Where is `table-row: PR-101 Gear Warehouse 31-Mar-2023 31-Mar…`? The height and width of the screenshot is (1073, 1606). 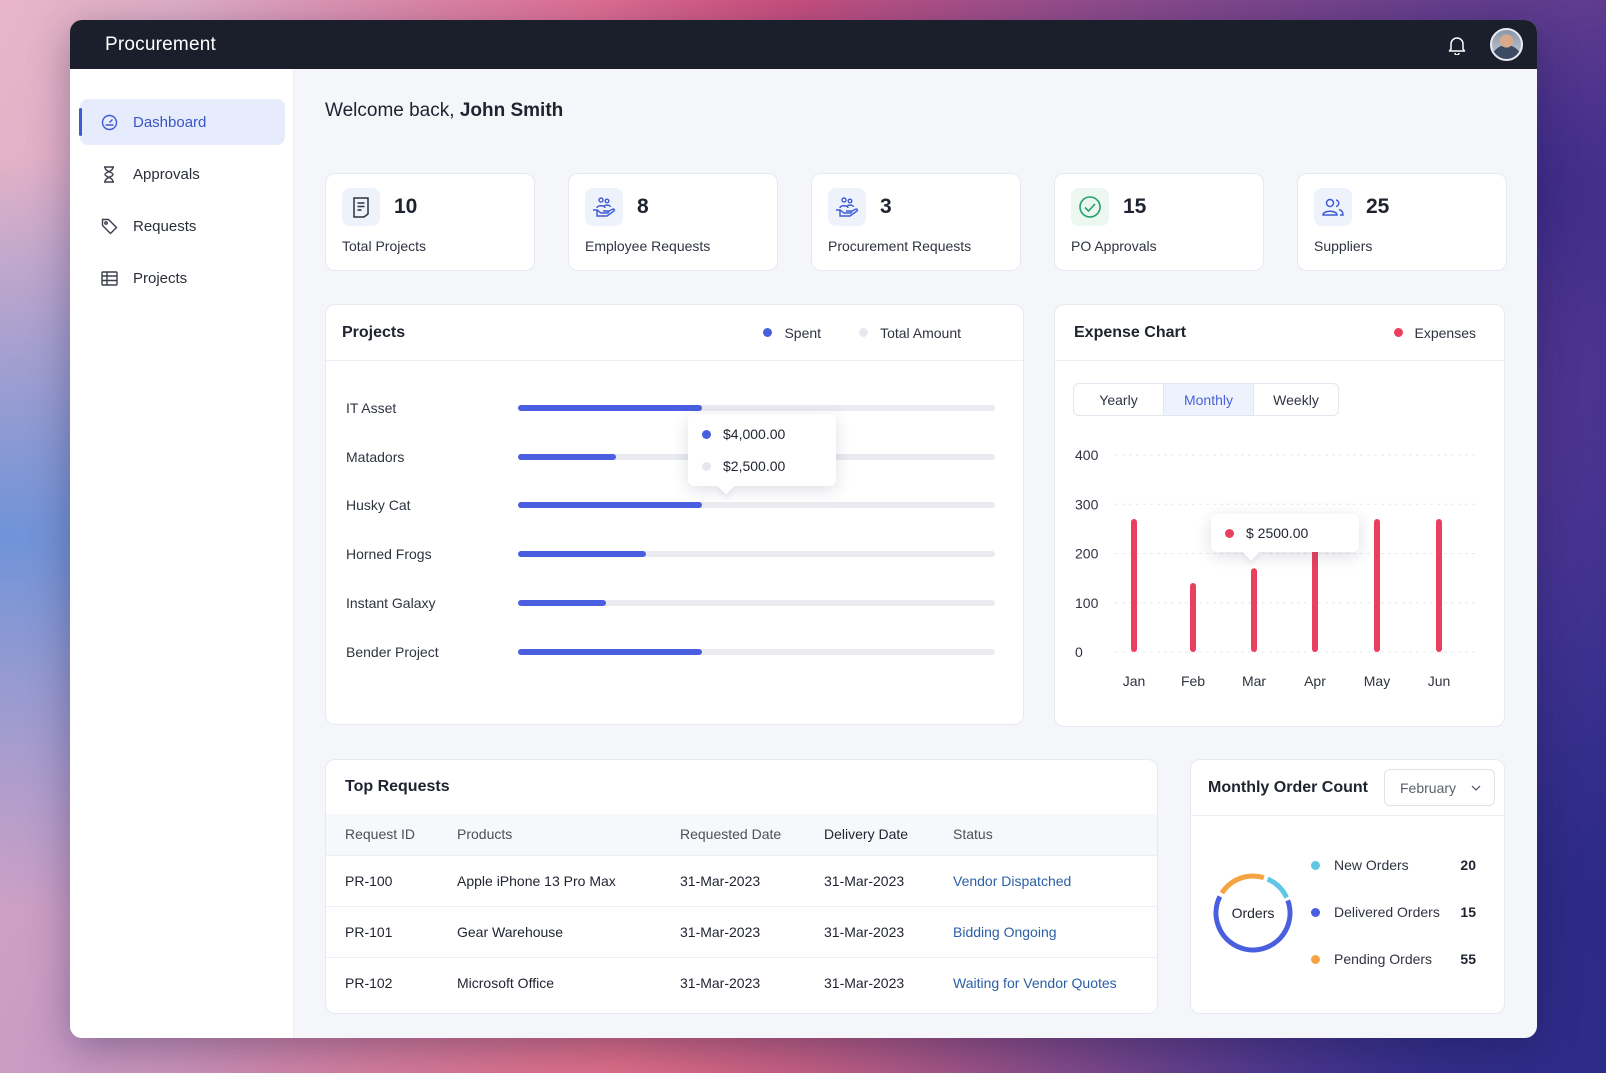
table-row: PR-101 Gear Warehouse 31-Mar-2023 31-Mar… is located at coordinates (741, 932).